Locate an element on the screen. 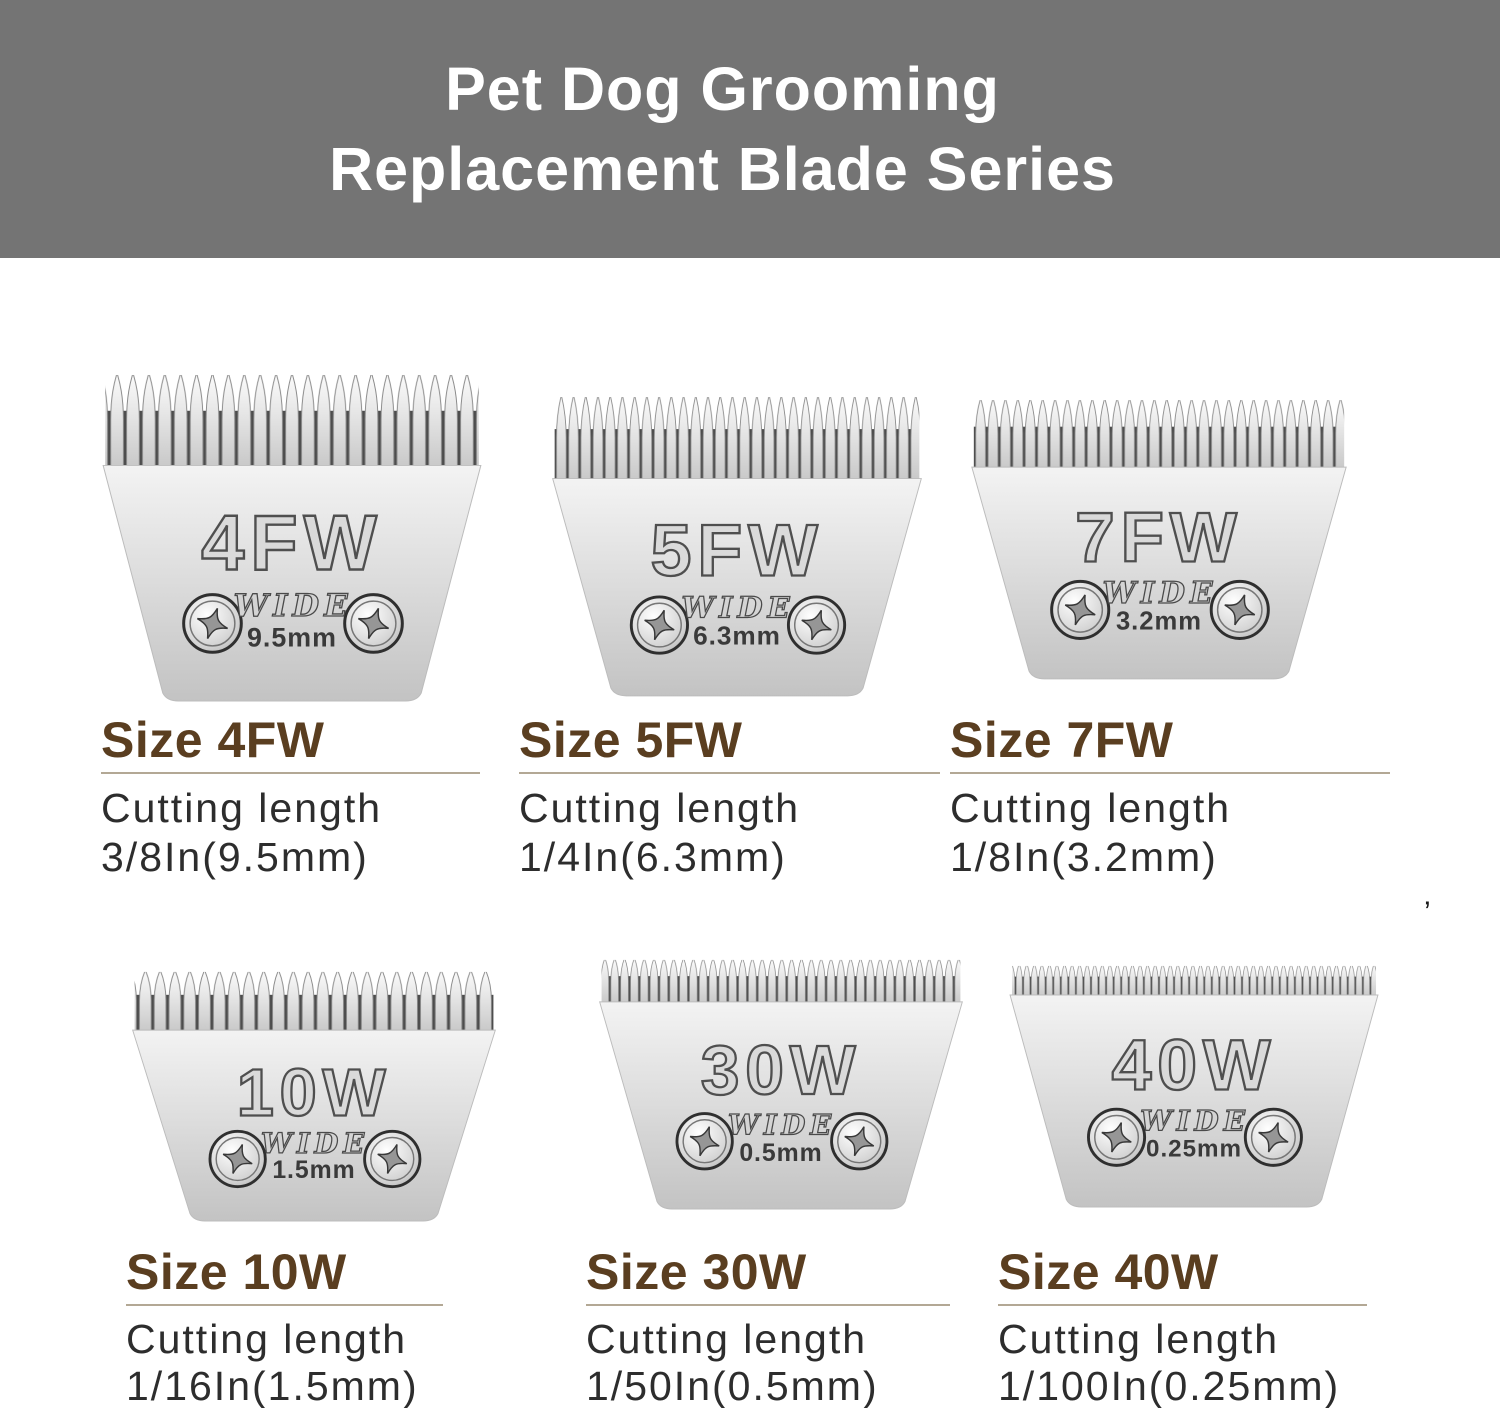 This screenshot has height=1408, width=1500. cutting-length-value: 1/16In(1.5mm) is located at coordinates (272, 1385).